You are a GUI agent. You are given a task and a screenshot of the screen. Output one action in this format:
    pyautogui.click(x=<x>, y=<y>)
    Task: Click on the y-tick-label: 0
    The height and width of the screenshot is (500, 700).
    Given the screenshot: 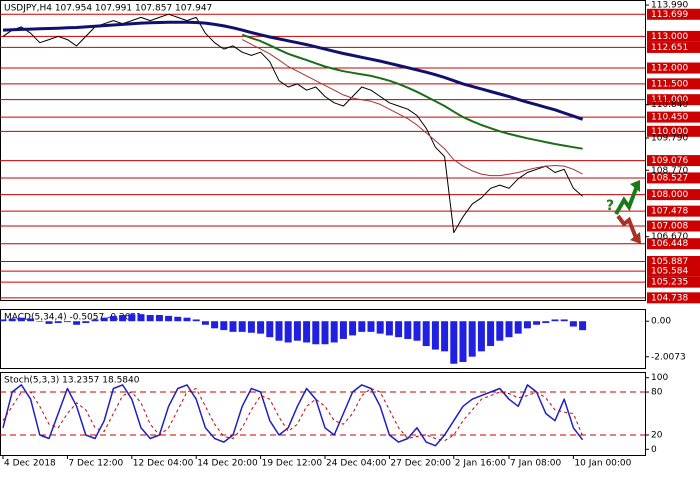 What is the action you would take?
    pyautogui.click(x=654, y=450)
    